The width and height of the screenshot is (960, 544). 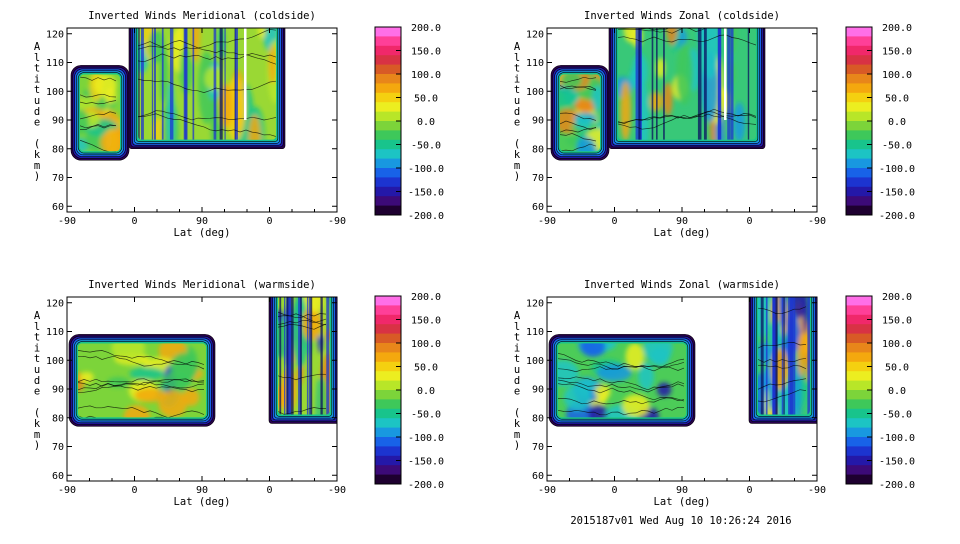 What do you see at coordinates (55, 332) in the screenshot?
I see `y-tick-label: 110` at bounding box center [55, 332].